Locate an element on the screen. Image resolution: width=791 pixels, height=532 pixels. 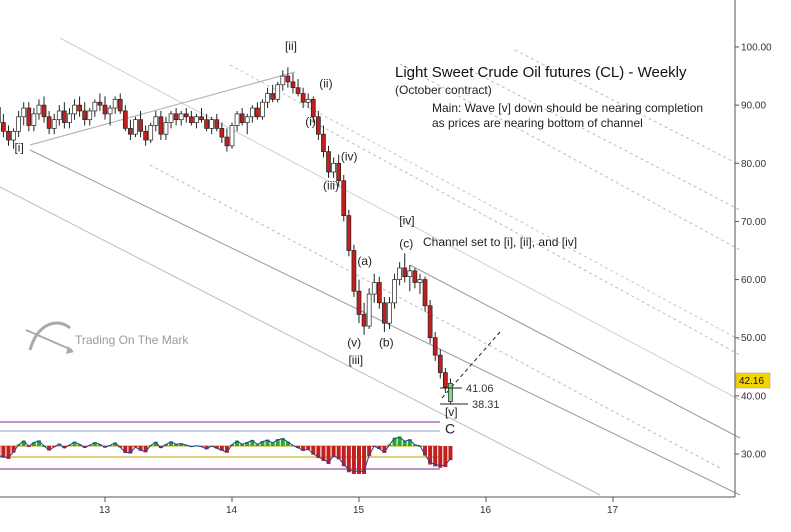
wave-label: [iv] is located at coordinates (406, 220).